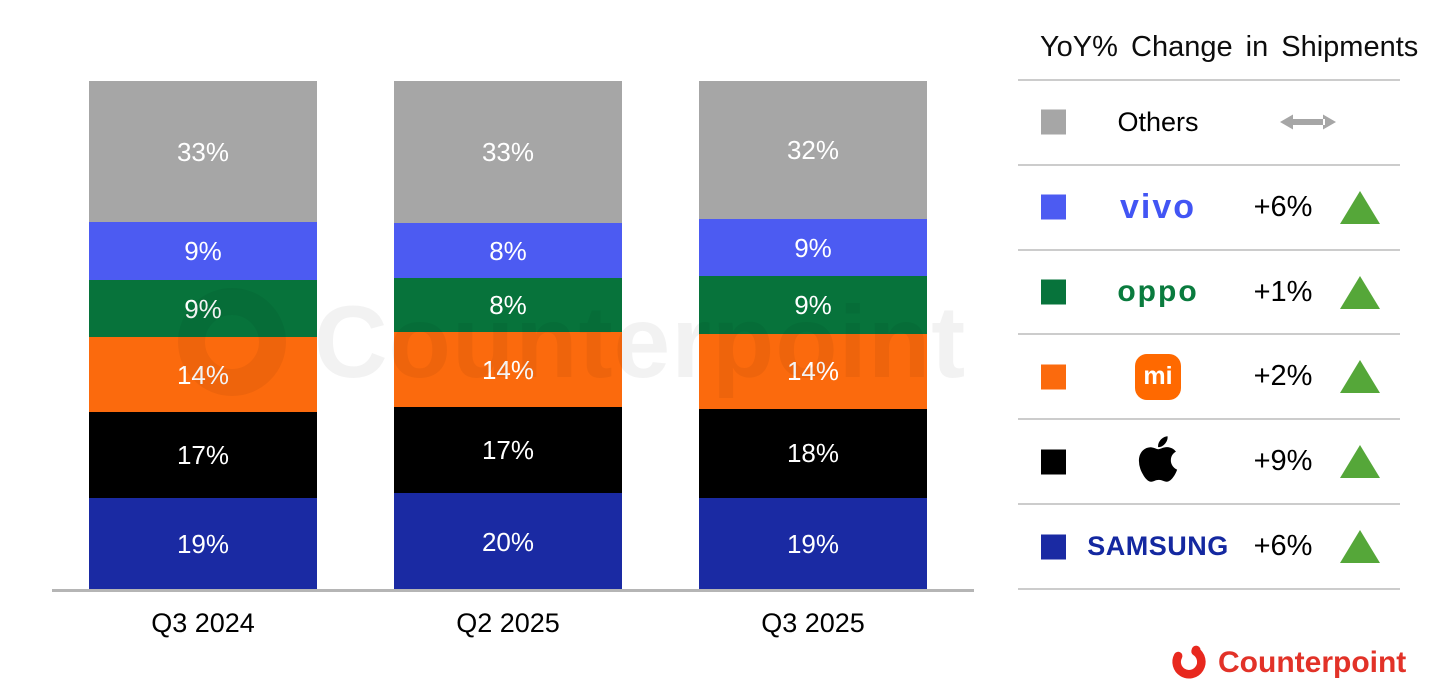  I want to click on vivo-wordmark-logo: vivo, so click(1158, 206).